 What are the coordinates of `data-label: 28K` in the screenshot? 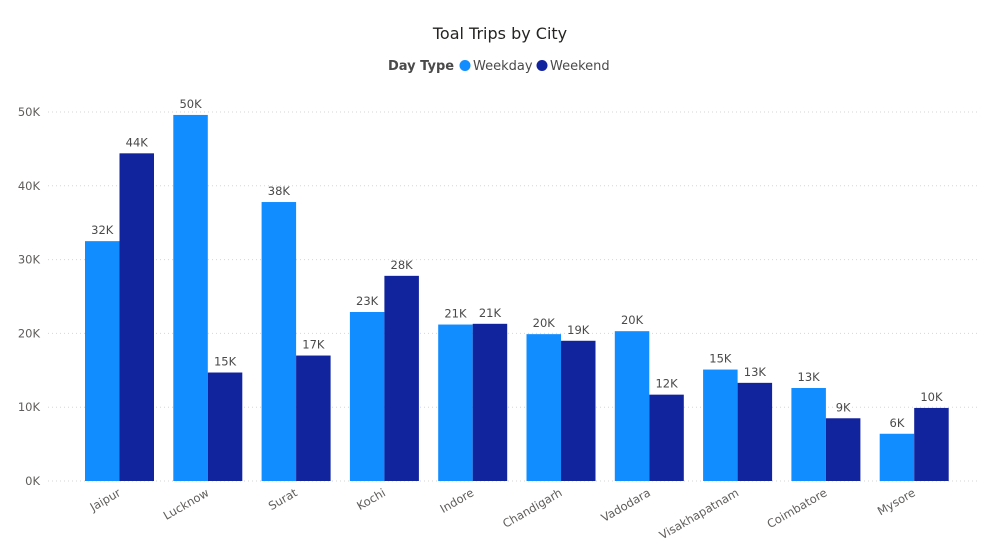 It's located at (402, 265).